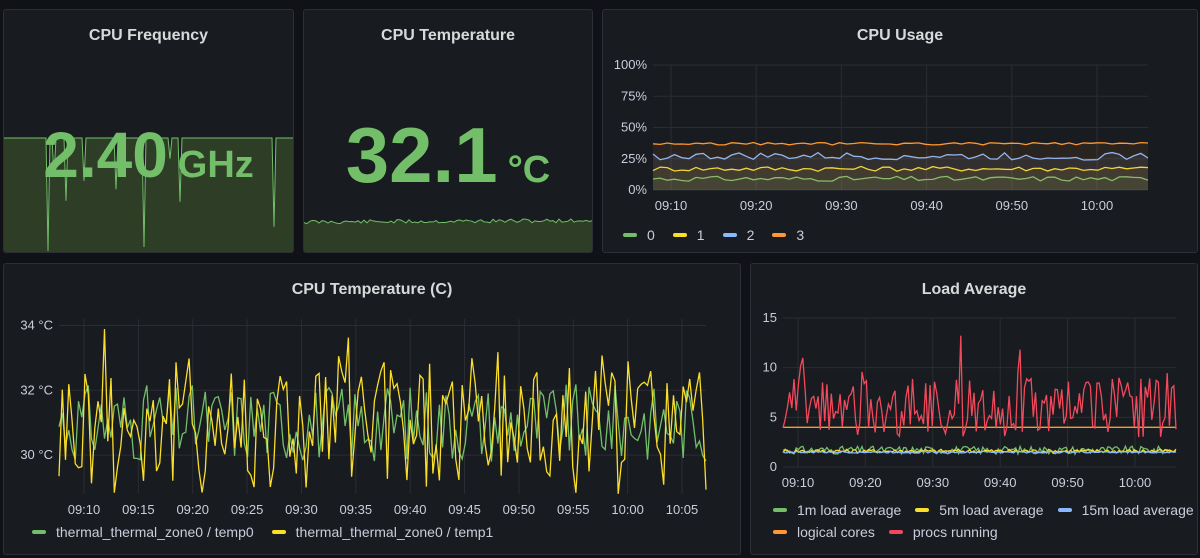  I want to click on legend-item: procs running, so click(943, 532).